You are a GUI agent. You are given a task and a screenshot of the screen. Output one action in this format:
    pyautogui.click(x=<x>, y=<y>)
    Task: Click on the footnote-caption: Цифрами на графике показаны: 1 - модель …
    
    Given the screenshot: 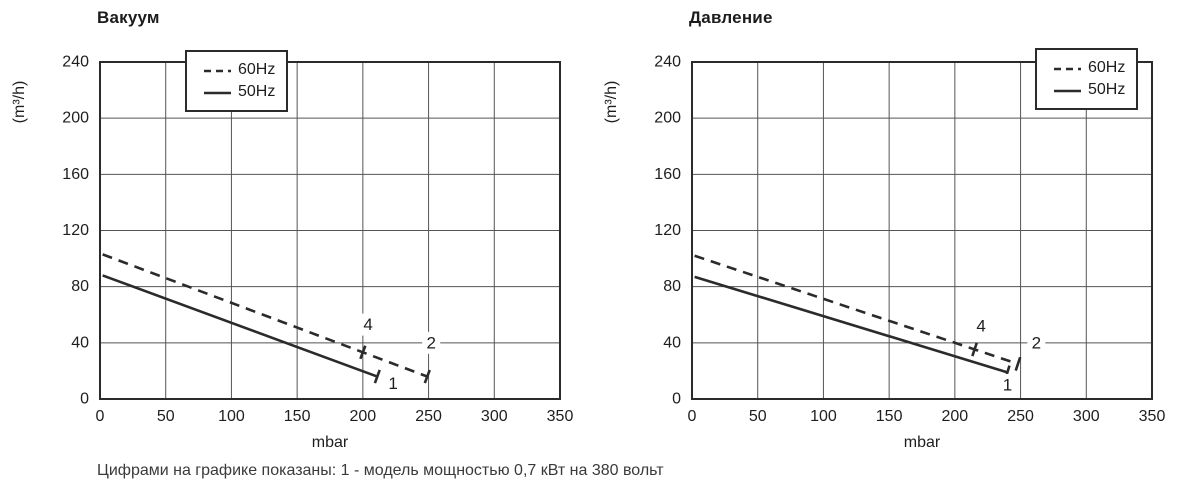 What is the action you would take?
    pyautogui.click(x=380, y=470)
    